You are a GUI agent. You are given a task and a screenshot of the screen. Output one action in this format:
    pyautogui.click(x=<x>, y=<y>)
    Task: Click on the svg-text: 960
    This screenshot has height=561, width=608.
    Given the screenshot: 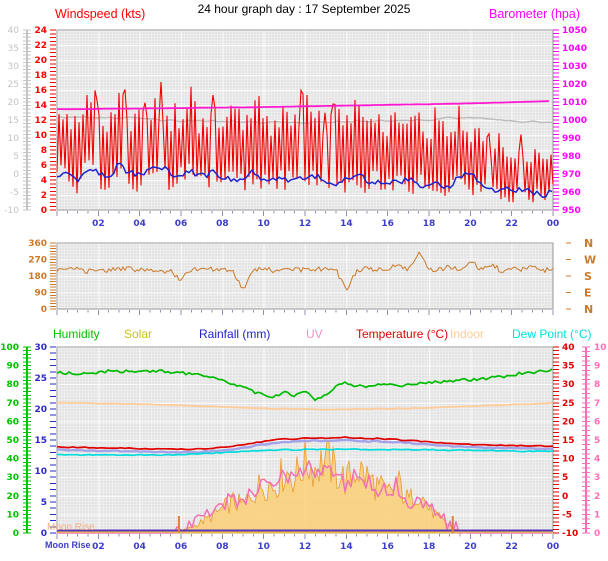 What is the action you would take?
    pyautogui.click(x=571, y=193)
    